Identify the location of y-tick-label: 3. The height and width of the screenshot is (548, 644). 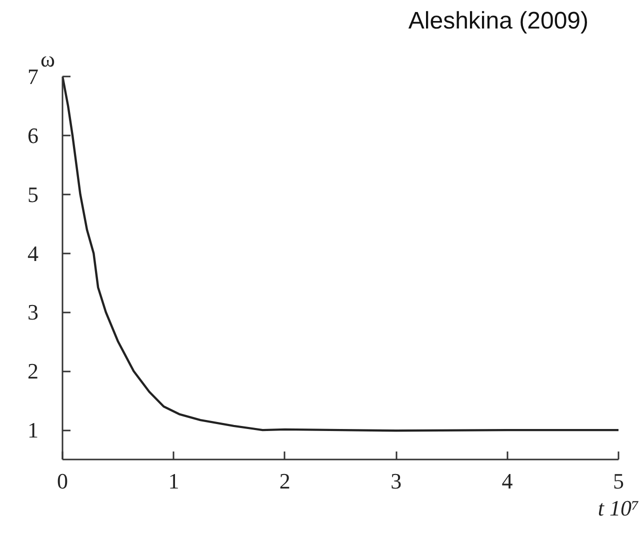
(33, 312).